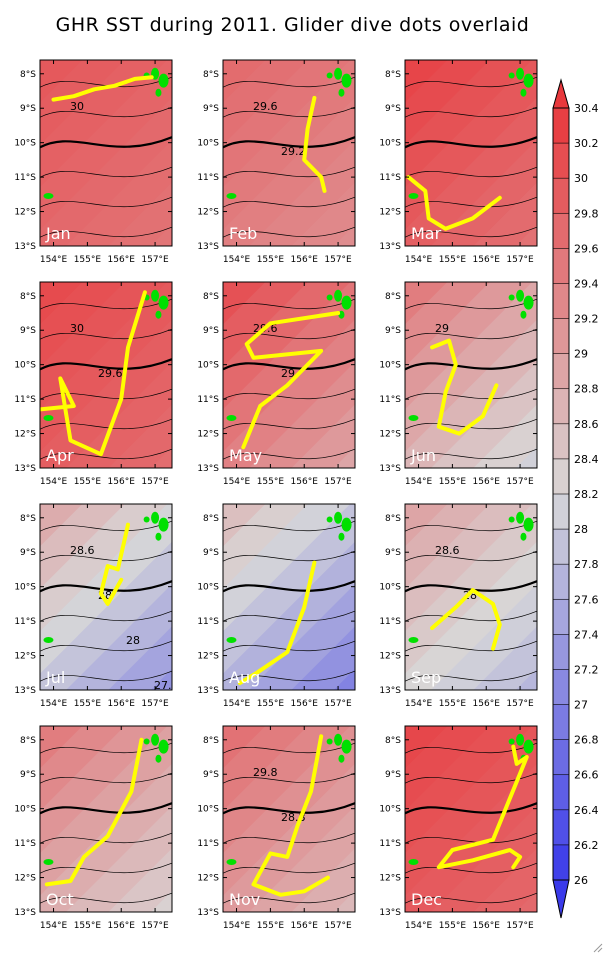 Image resolution: width=605 pixels, height=955 pixels. I want to click on sst-field: 29, so click(471, 375).